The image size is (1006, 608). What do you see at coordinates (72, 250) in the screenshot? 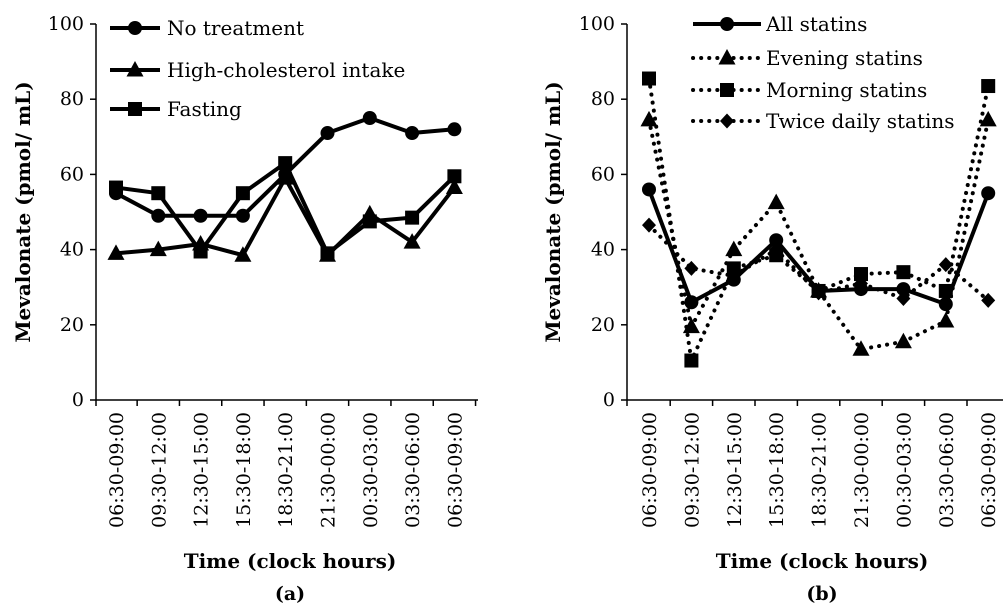
I see `panel-a-y-tick-label: 40` at bounding box center [72, 250].